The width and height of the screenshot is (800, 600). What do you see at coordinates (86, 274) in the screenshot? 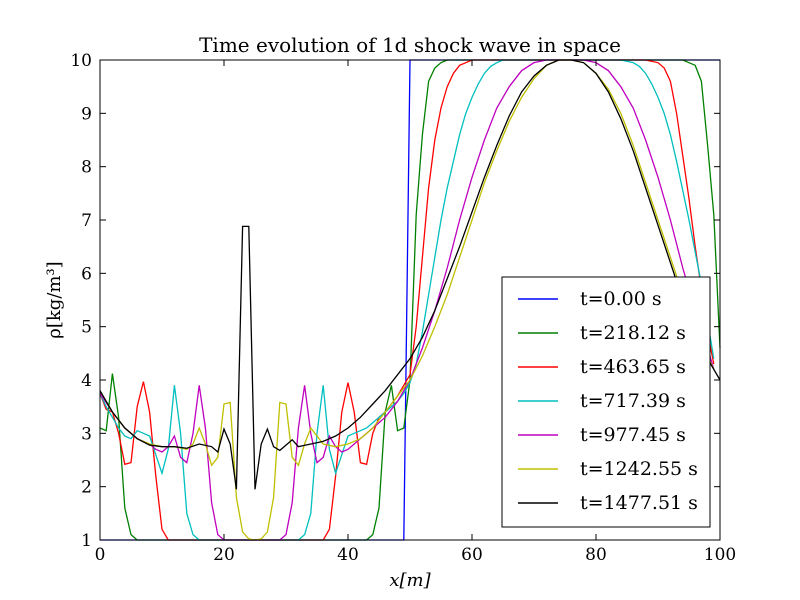
I see `y-tick-label: 6` at bounding box center [86, 274].